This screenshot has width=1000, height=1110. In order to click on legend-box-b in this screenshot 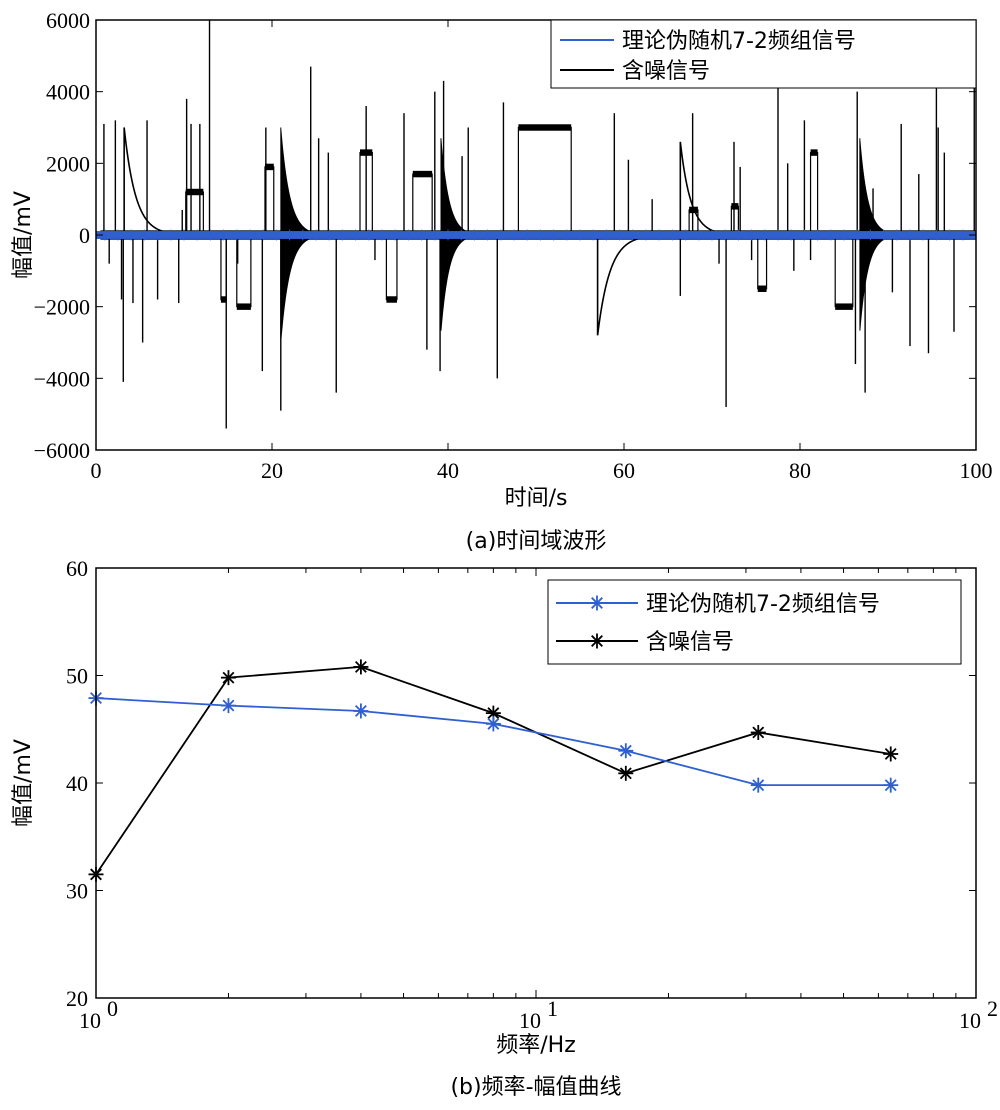, I will do `click(754, 622)`.